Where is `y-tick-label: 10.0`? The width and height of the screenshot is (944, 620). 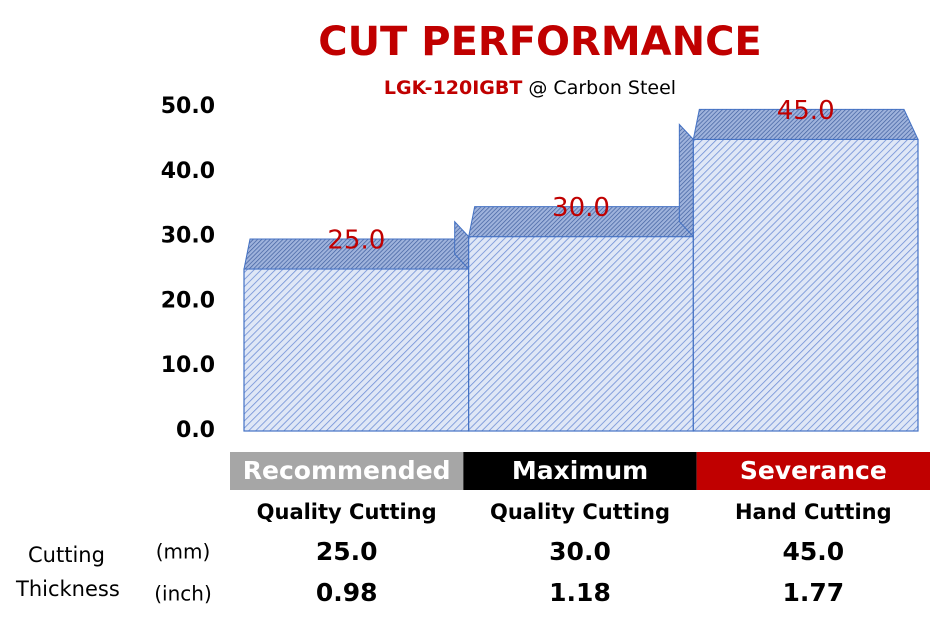
y-tick-label: 10.0 is located at coordinates (188, 365).